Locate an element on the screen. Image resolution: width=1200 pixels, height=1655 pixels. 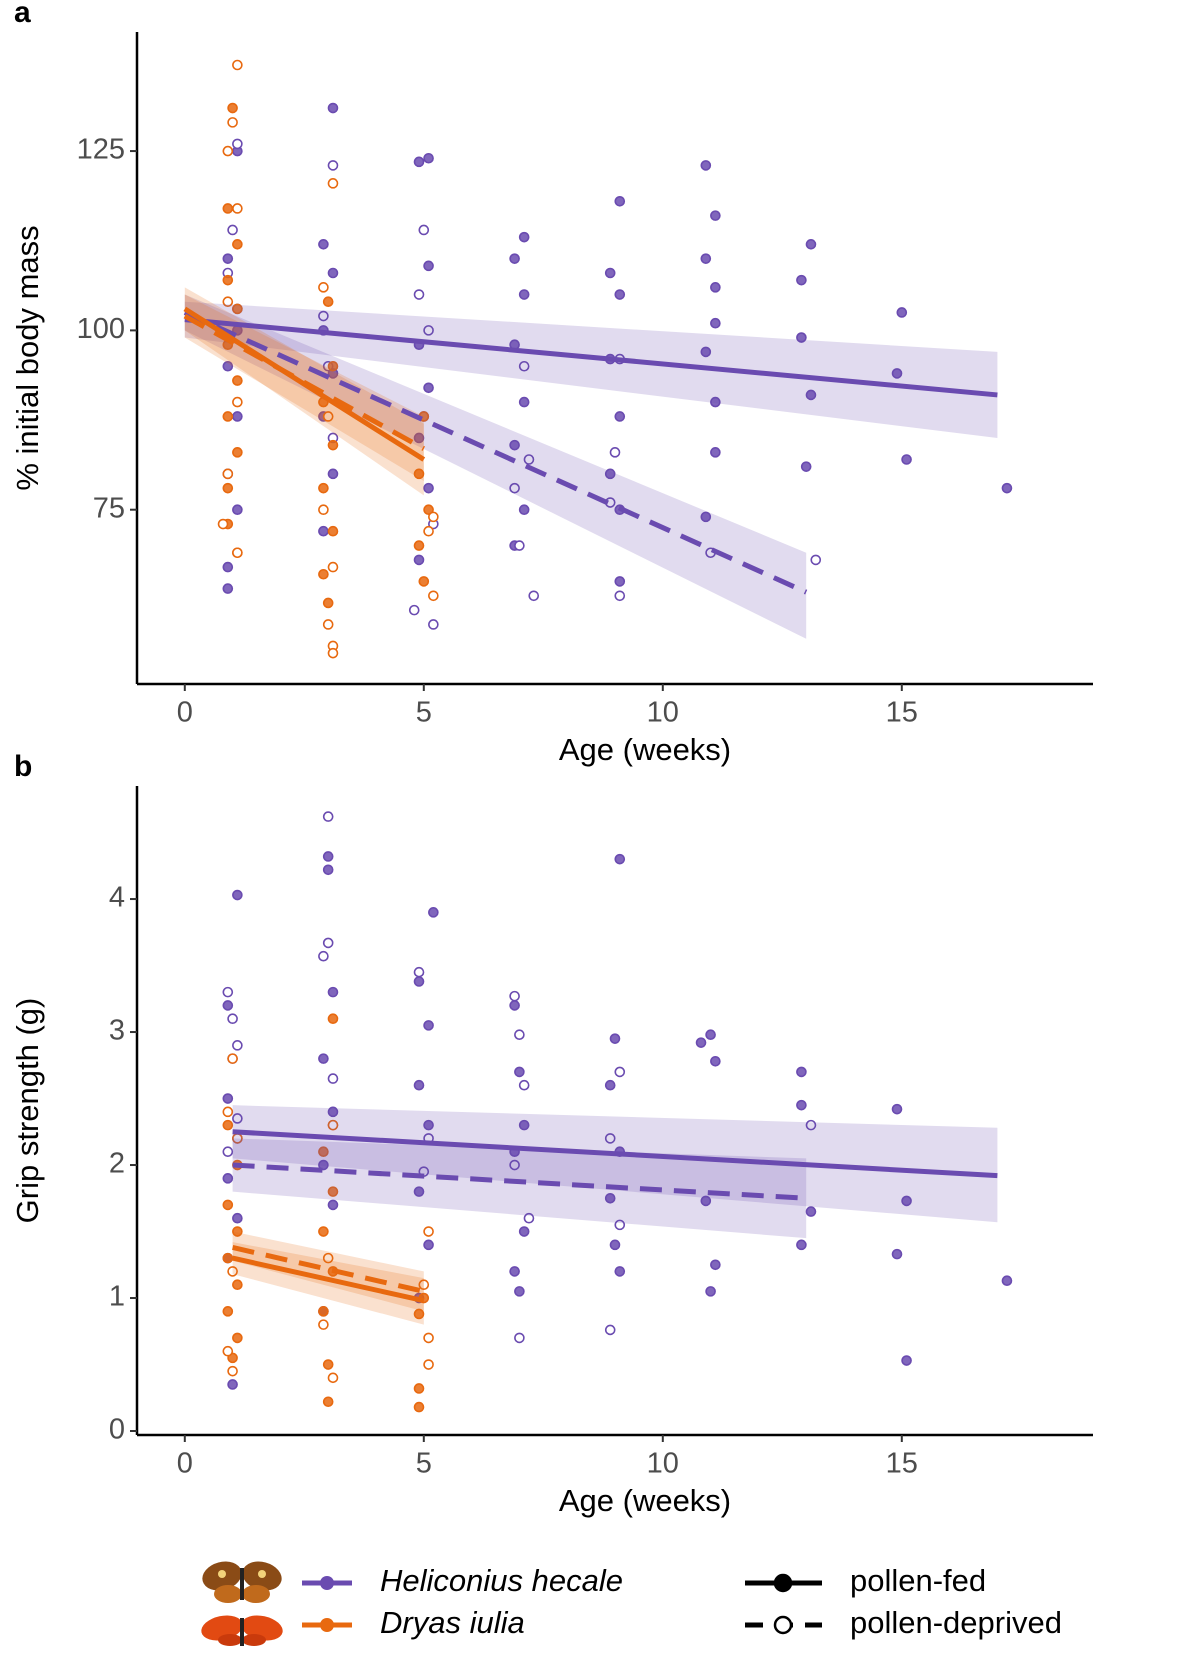
y-tick-label: 0 is located at coordinates (117, 1430).